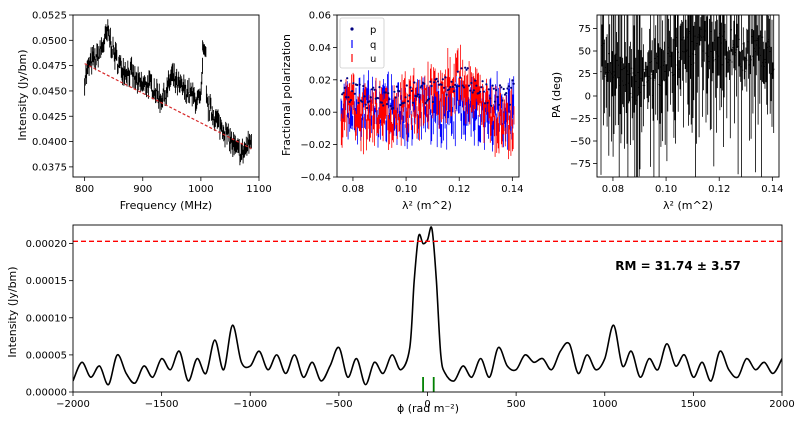 Image resolution: width=806 pixels, height=440 pixels. Describe the element at coordinates (46, 244) in the screenshot. I see `faraday-ytick-label: 0.00020` at that location.